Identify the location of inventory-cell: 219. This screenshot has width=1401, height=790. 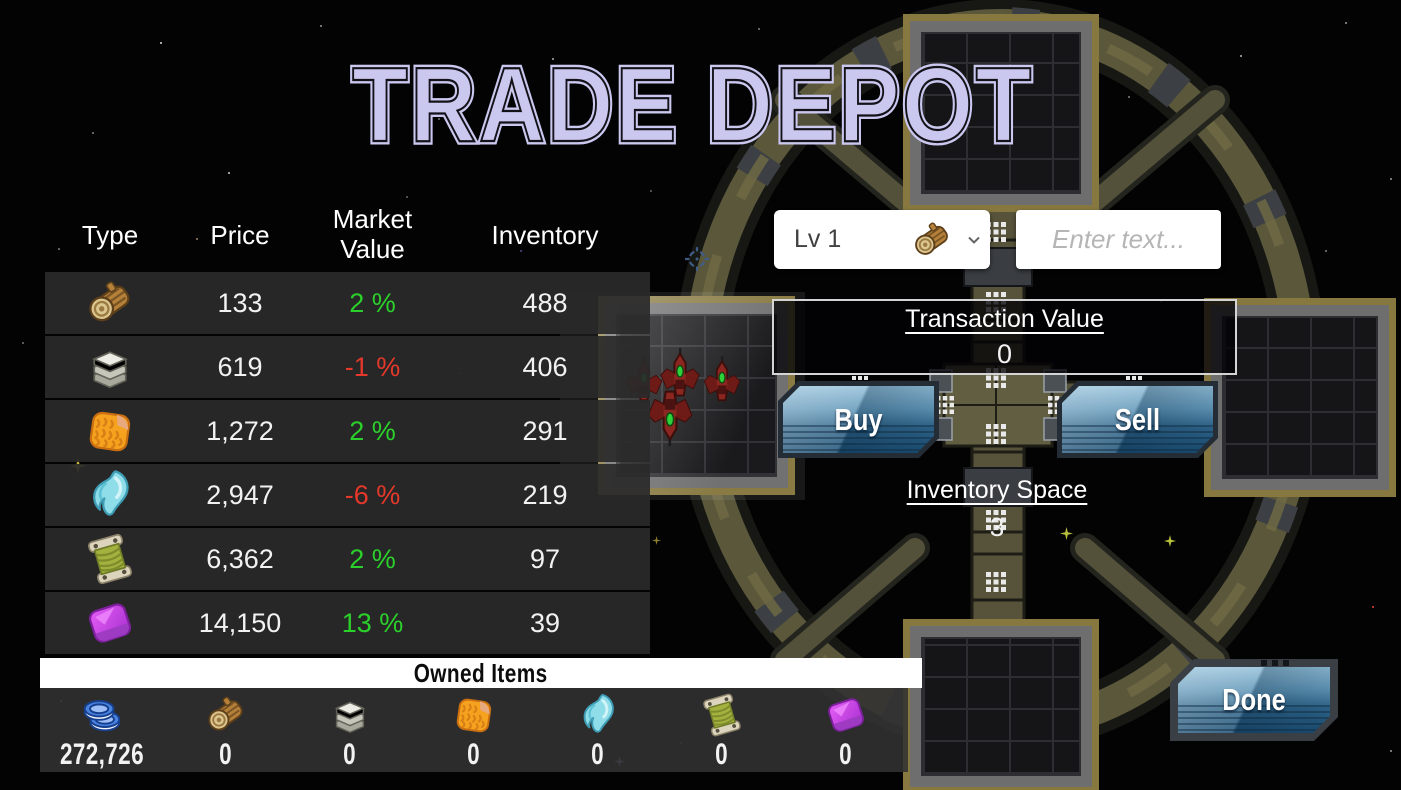
(545, 494).